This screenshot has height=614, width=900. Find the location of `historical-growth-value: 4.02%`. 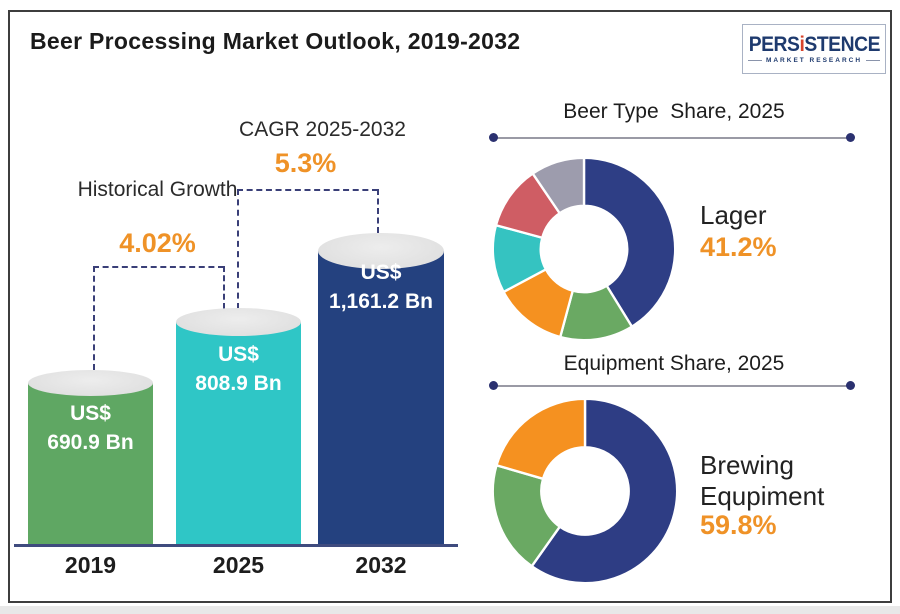

historical-growth-value: 4.02% is located at coordinates (157, 243).